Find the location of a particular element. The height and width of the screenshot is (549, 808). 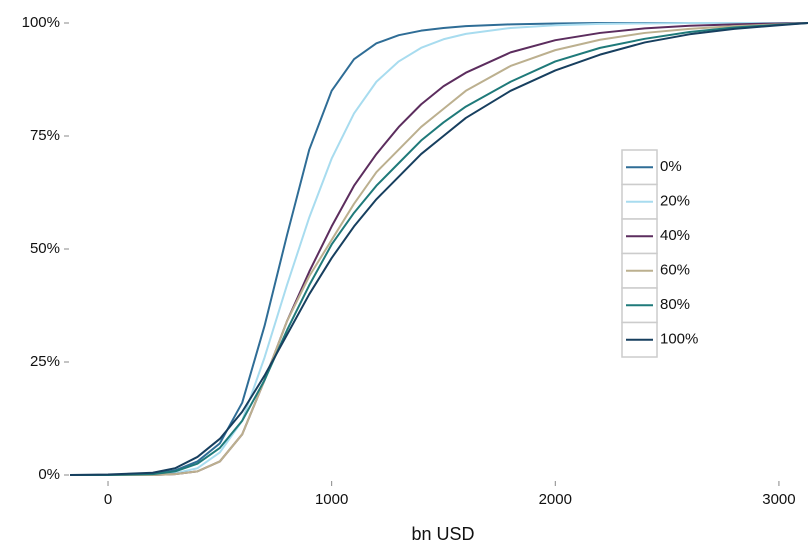

legend-label: 40% is located at coordinates (675, 235).